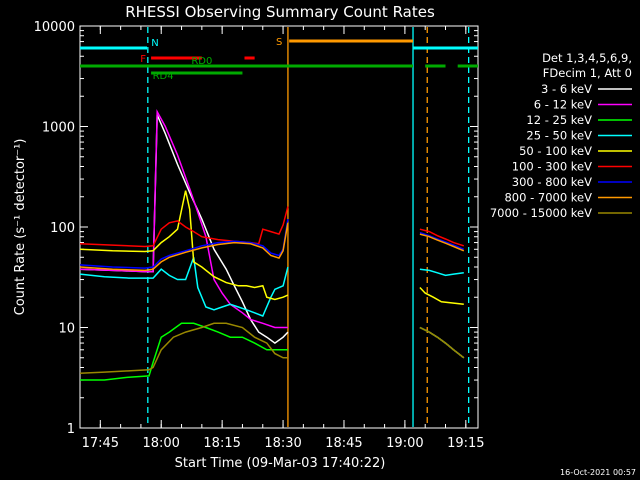 The image size is (640, 480). Describe the element at coordinates (201, 61) in the screenshot. I see `flag-label: RD0` at that location.